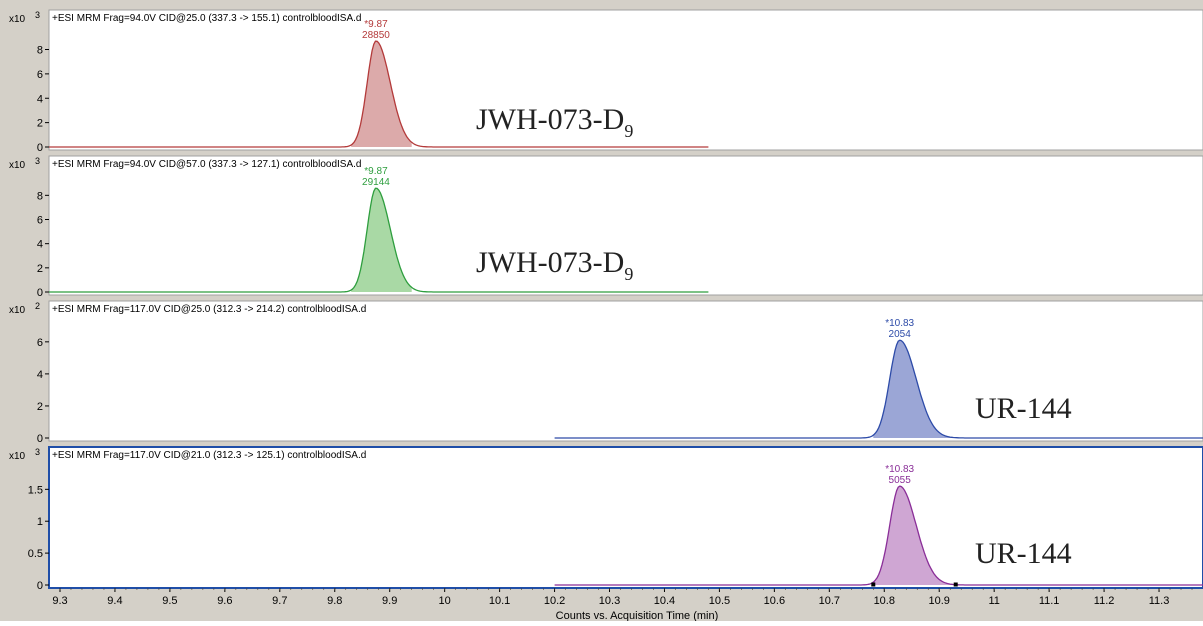 This screenshot has width=1203, height=626. What do you see at coordinates (114, 601) in the screenshot?
I see `x-tick-label: 9.4` at bounding box center [114, 601].